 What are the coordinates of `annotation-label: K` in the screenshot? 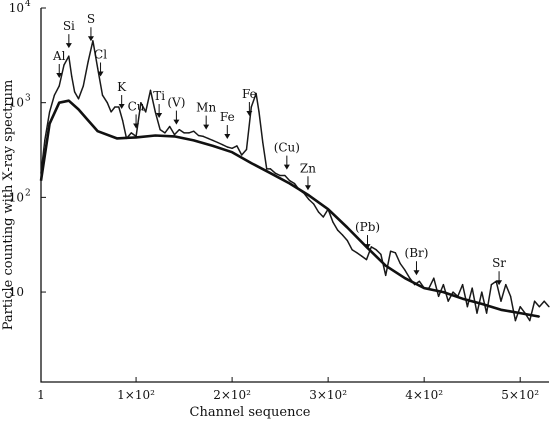 It's located at (122, 87).